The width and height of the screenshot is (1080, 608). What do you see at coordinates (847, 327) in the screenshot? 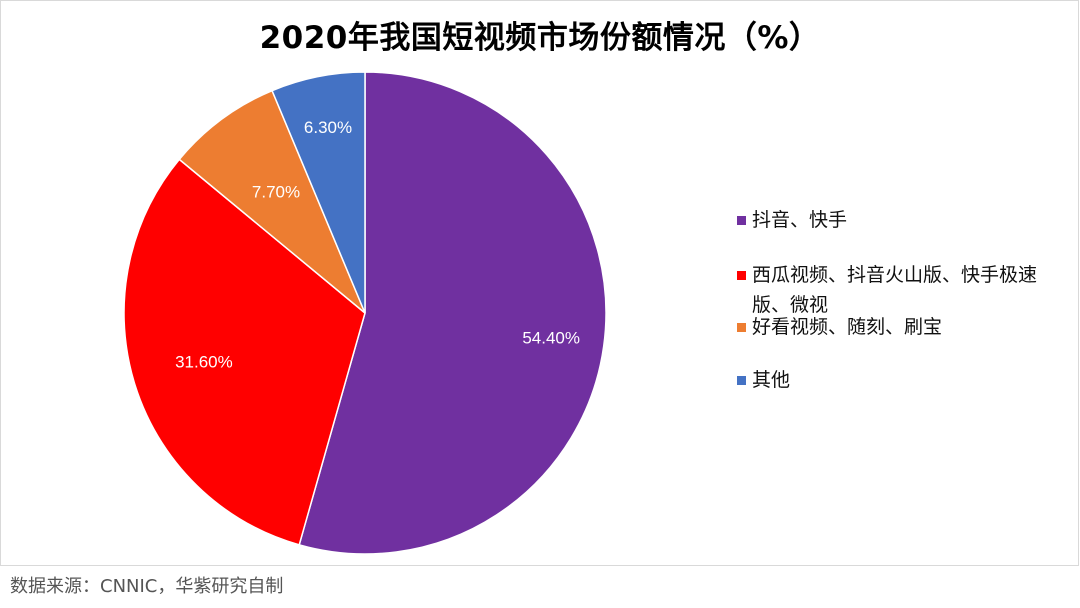
I see `legend-label: 好看视频、随刻、刷宝` at bounding box center [847, 327].